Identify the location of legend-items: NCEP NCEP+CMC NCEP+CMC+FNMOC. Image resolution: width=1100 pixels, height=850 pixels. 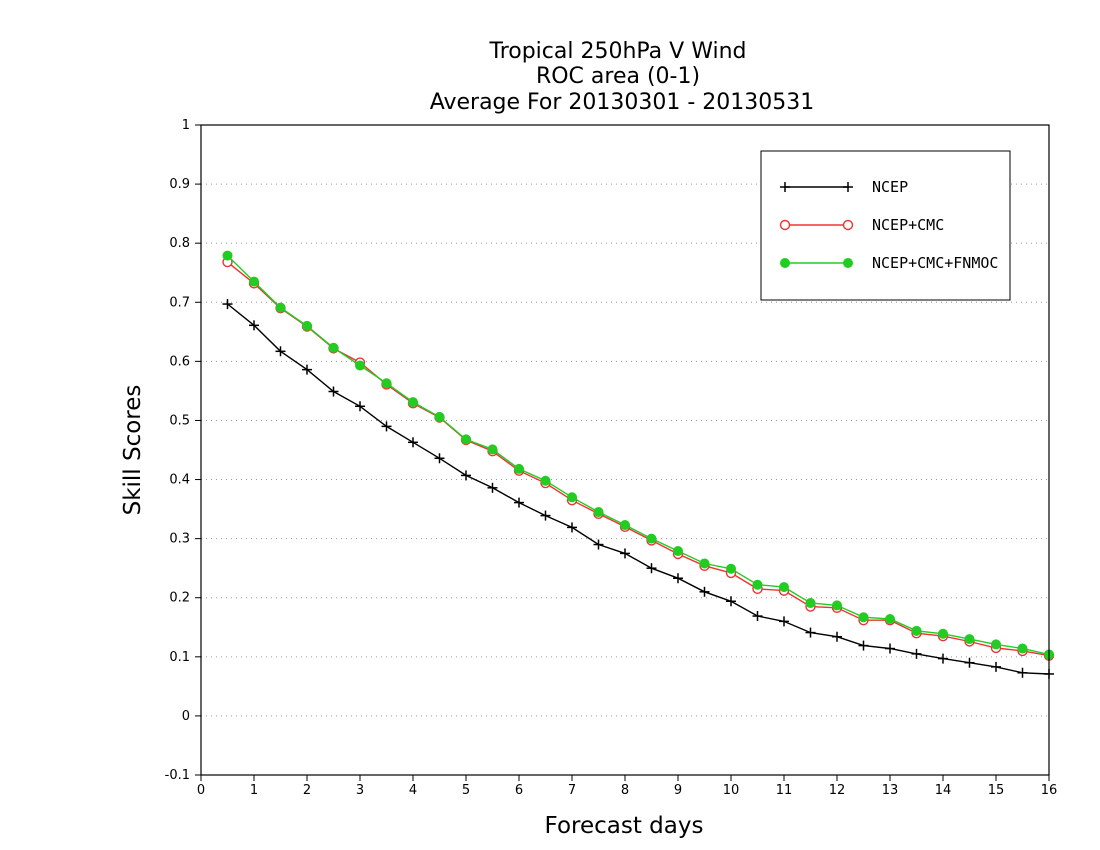
(888, 225).